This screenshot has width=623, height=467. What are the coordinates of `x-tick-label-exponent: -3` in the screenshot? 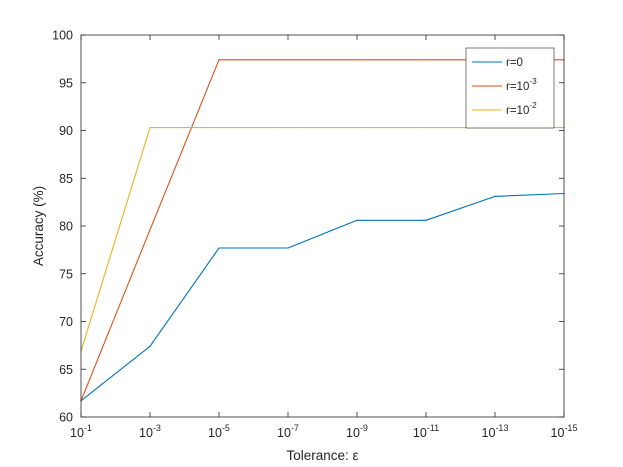 It's located at (157, 428).